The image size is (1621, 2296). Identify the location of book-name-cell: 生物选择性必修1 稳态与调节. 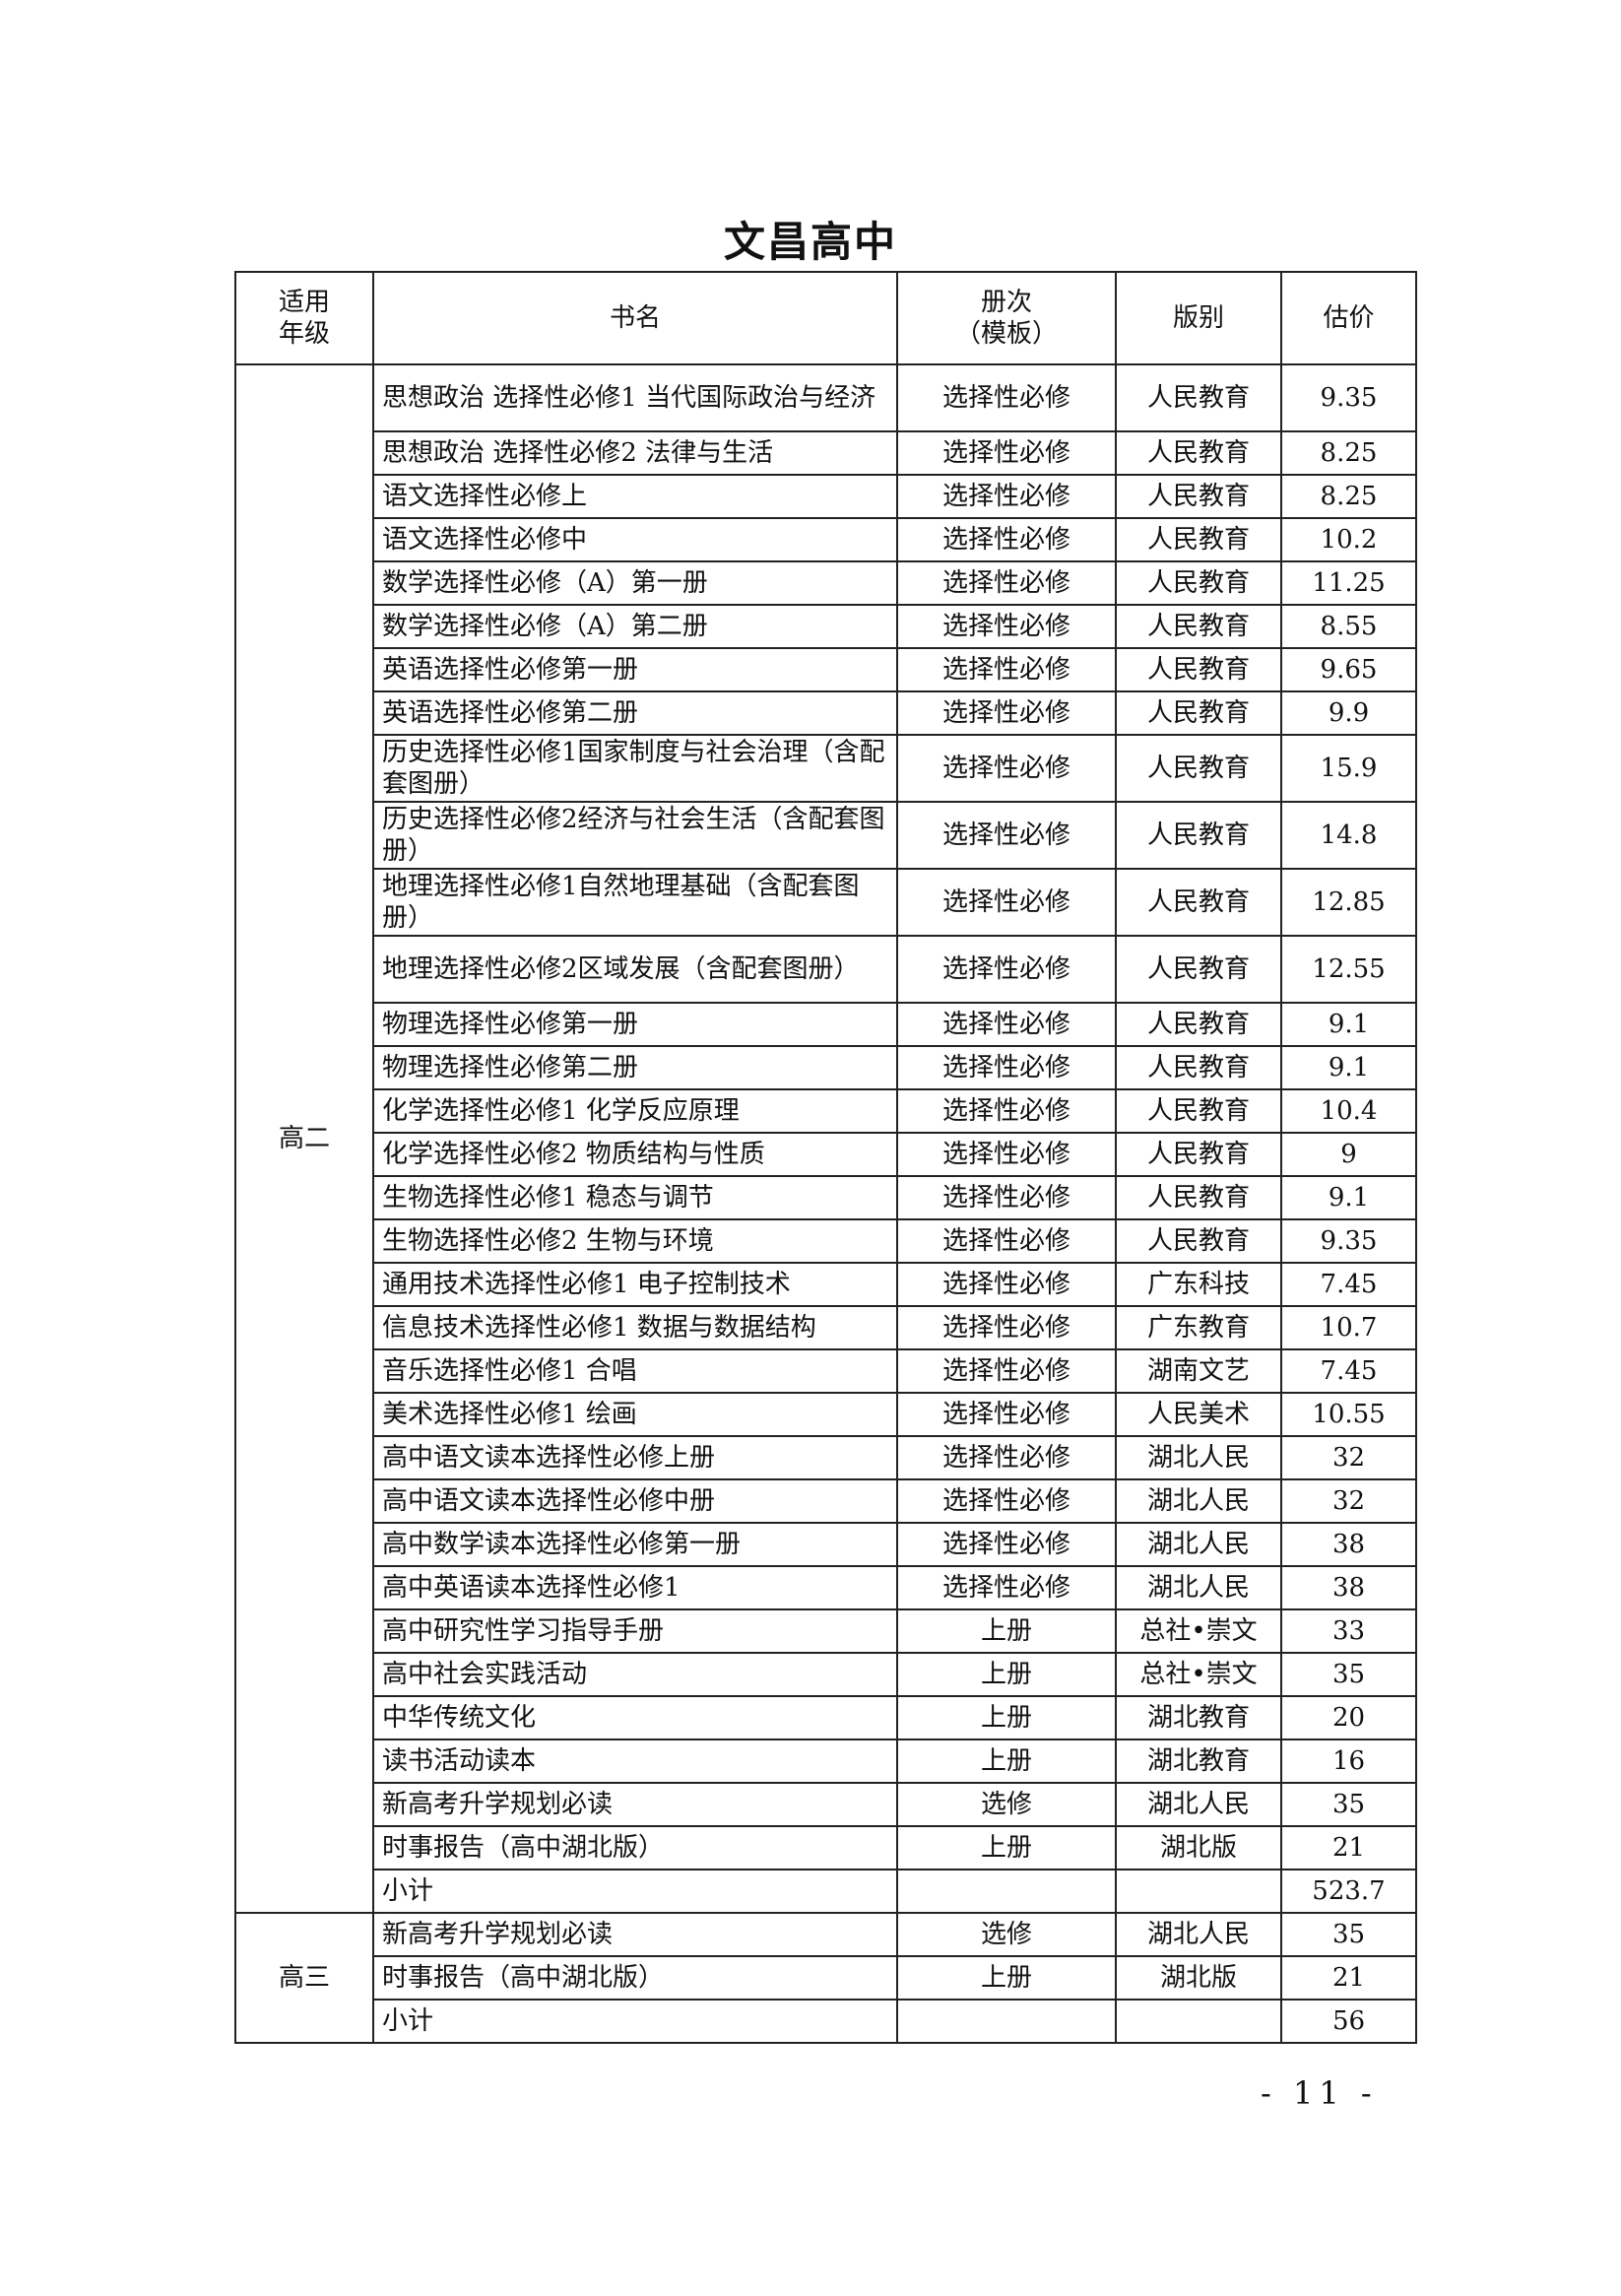
(635, 1197).